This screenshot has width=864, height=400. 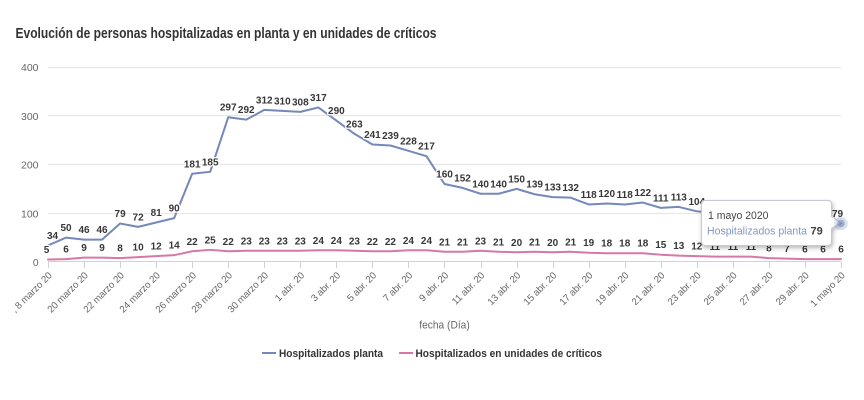 I want to click on svg-text: 81, so click(x=157, y=213).